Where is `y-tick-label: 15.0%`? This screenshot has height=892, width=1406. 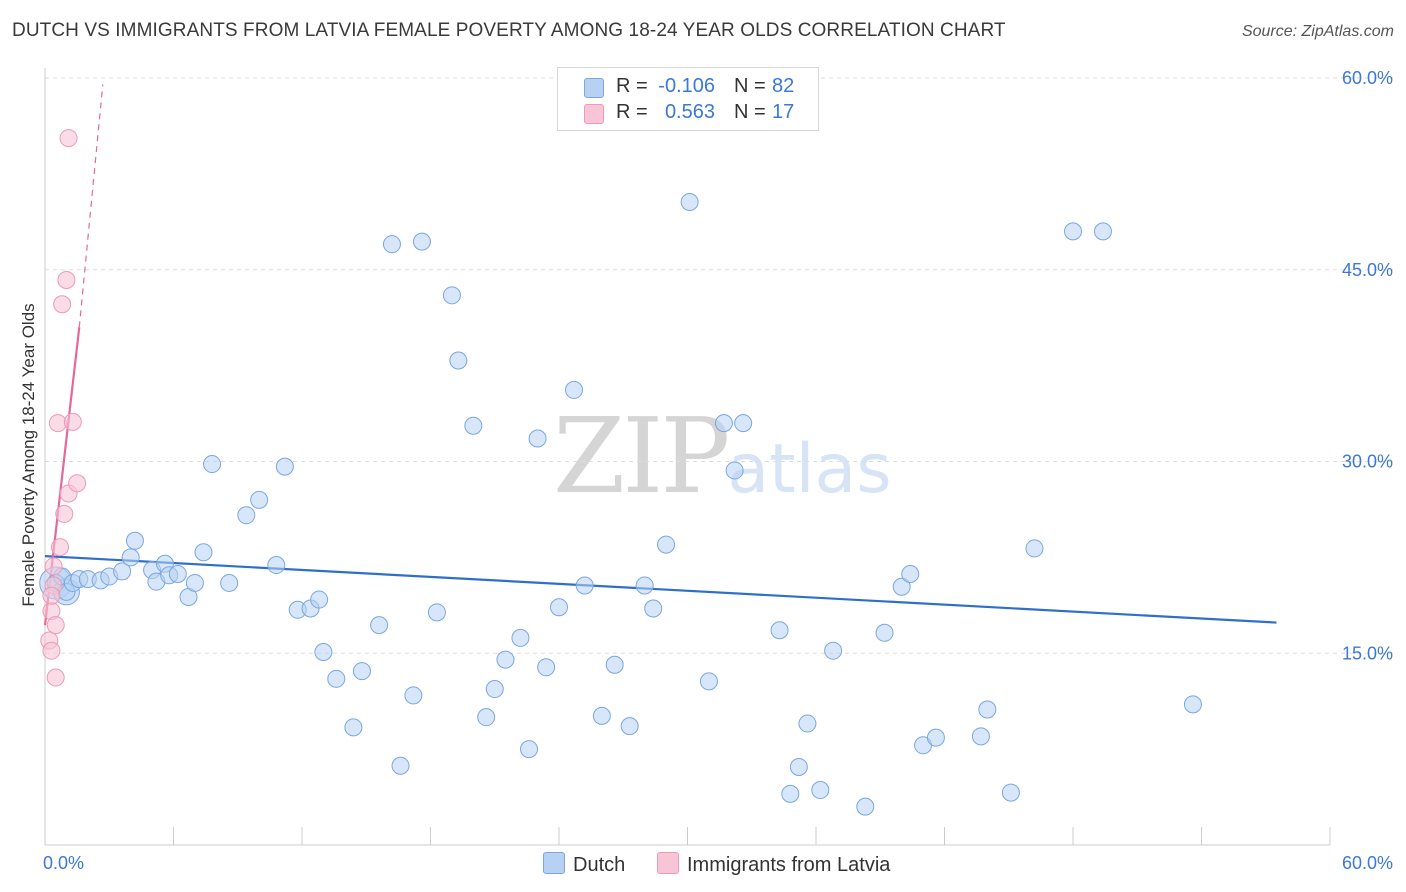 y-tick-label: 15.0% is located at coordinates (1367, 653).